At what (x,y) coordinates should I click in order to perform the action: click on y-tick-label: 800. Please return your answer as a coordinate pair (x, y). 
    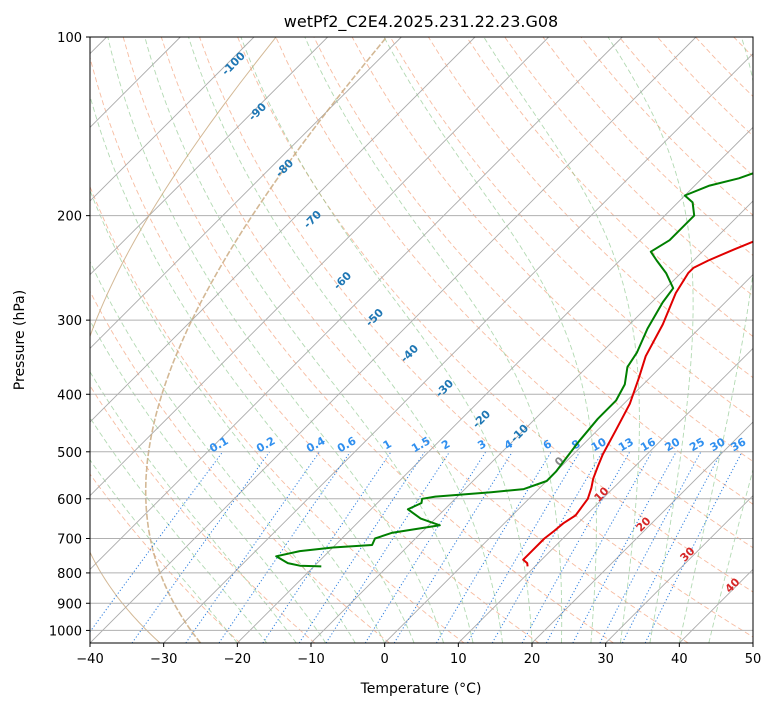
    Looking at the image, I should click on (69, 574).